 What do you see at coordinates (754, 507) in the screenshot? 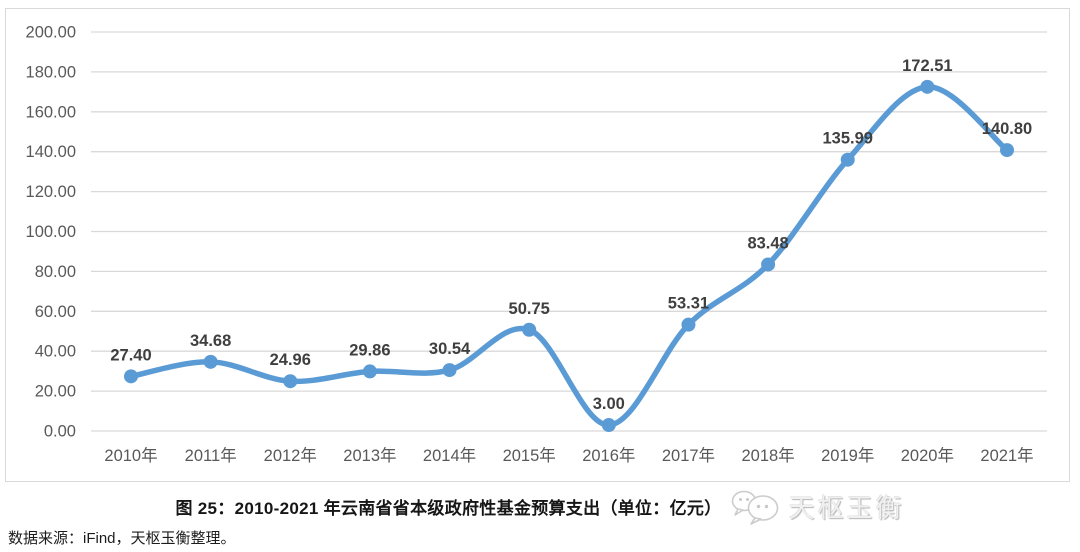
I see `wechat-icon` at bounding box center [754, 507].